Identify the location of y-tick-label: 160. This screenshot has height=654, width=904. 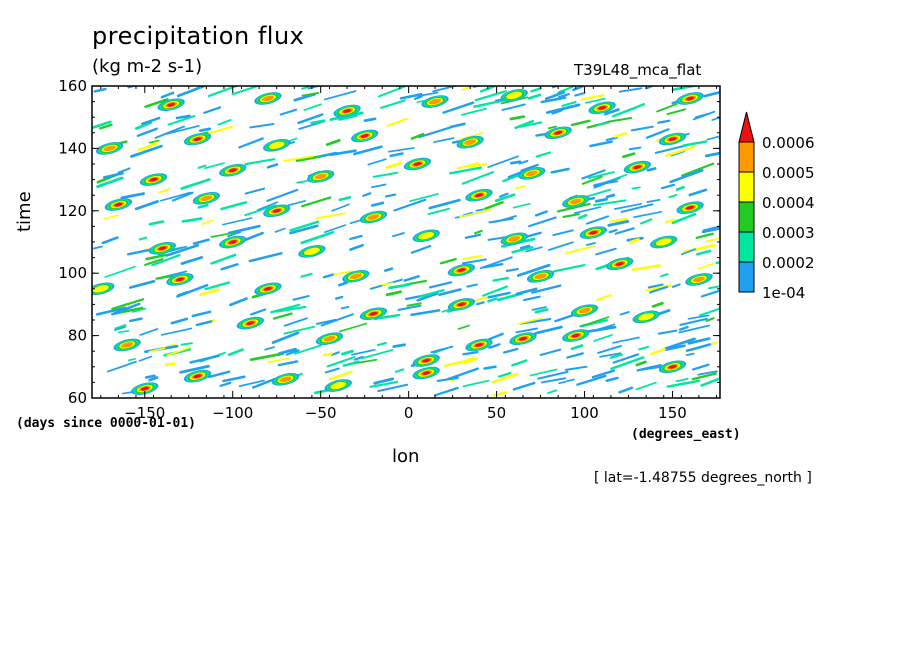
(72, 86).